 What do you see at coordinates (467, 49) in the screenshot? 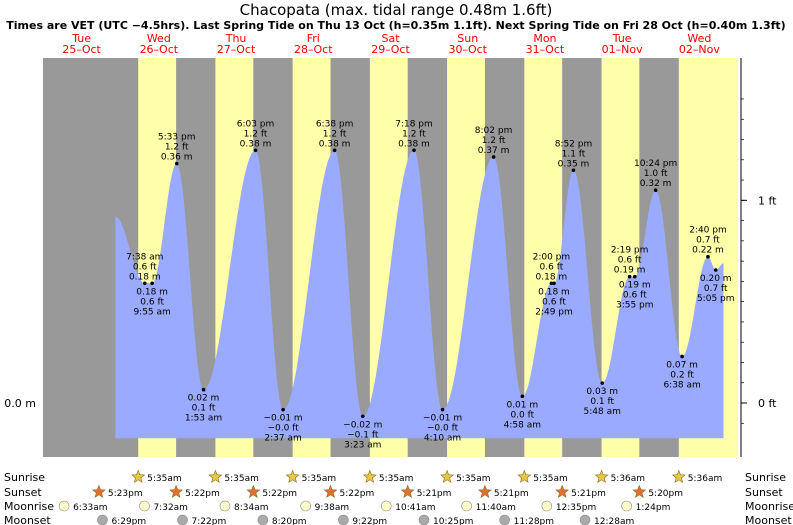
I see `day-label-date: 30–Oct` at bounding box center [467, 49].